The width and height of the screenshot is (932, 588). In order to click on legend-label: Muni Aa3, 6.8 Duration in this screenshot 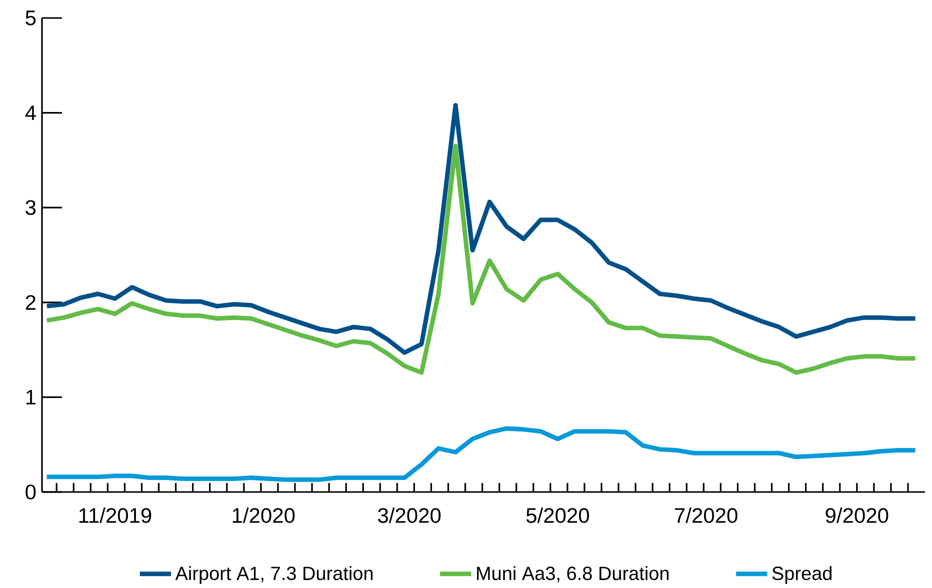, I will do `click(573, 574)`.